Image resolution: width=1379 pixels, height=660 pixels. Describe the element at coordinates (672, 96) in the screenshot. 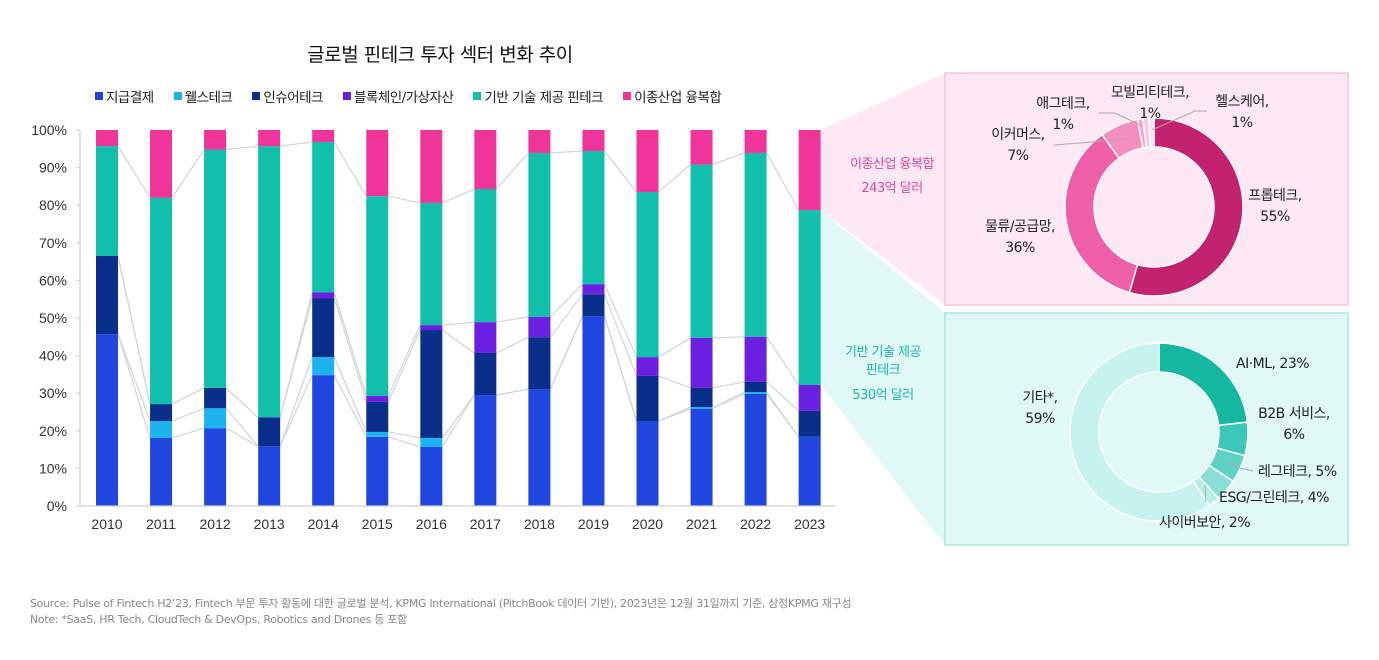

I see `legend-item-convergence: 이종산업 융복합` at that location.